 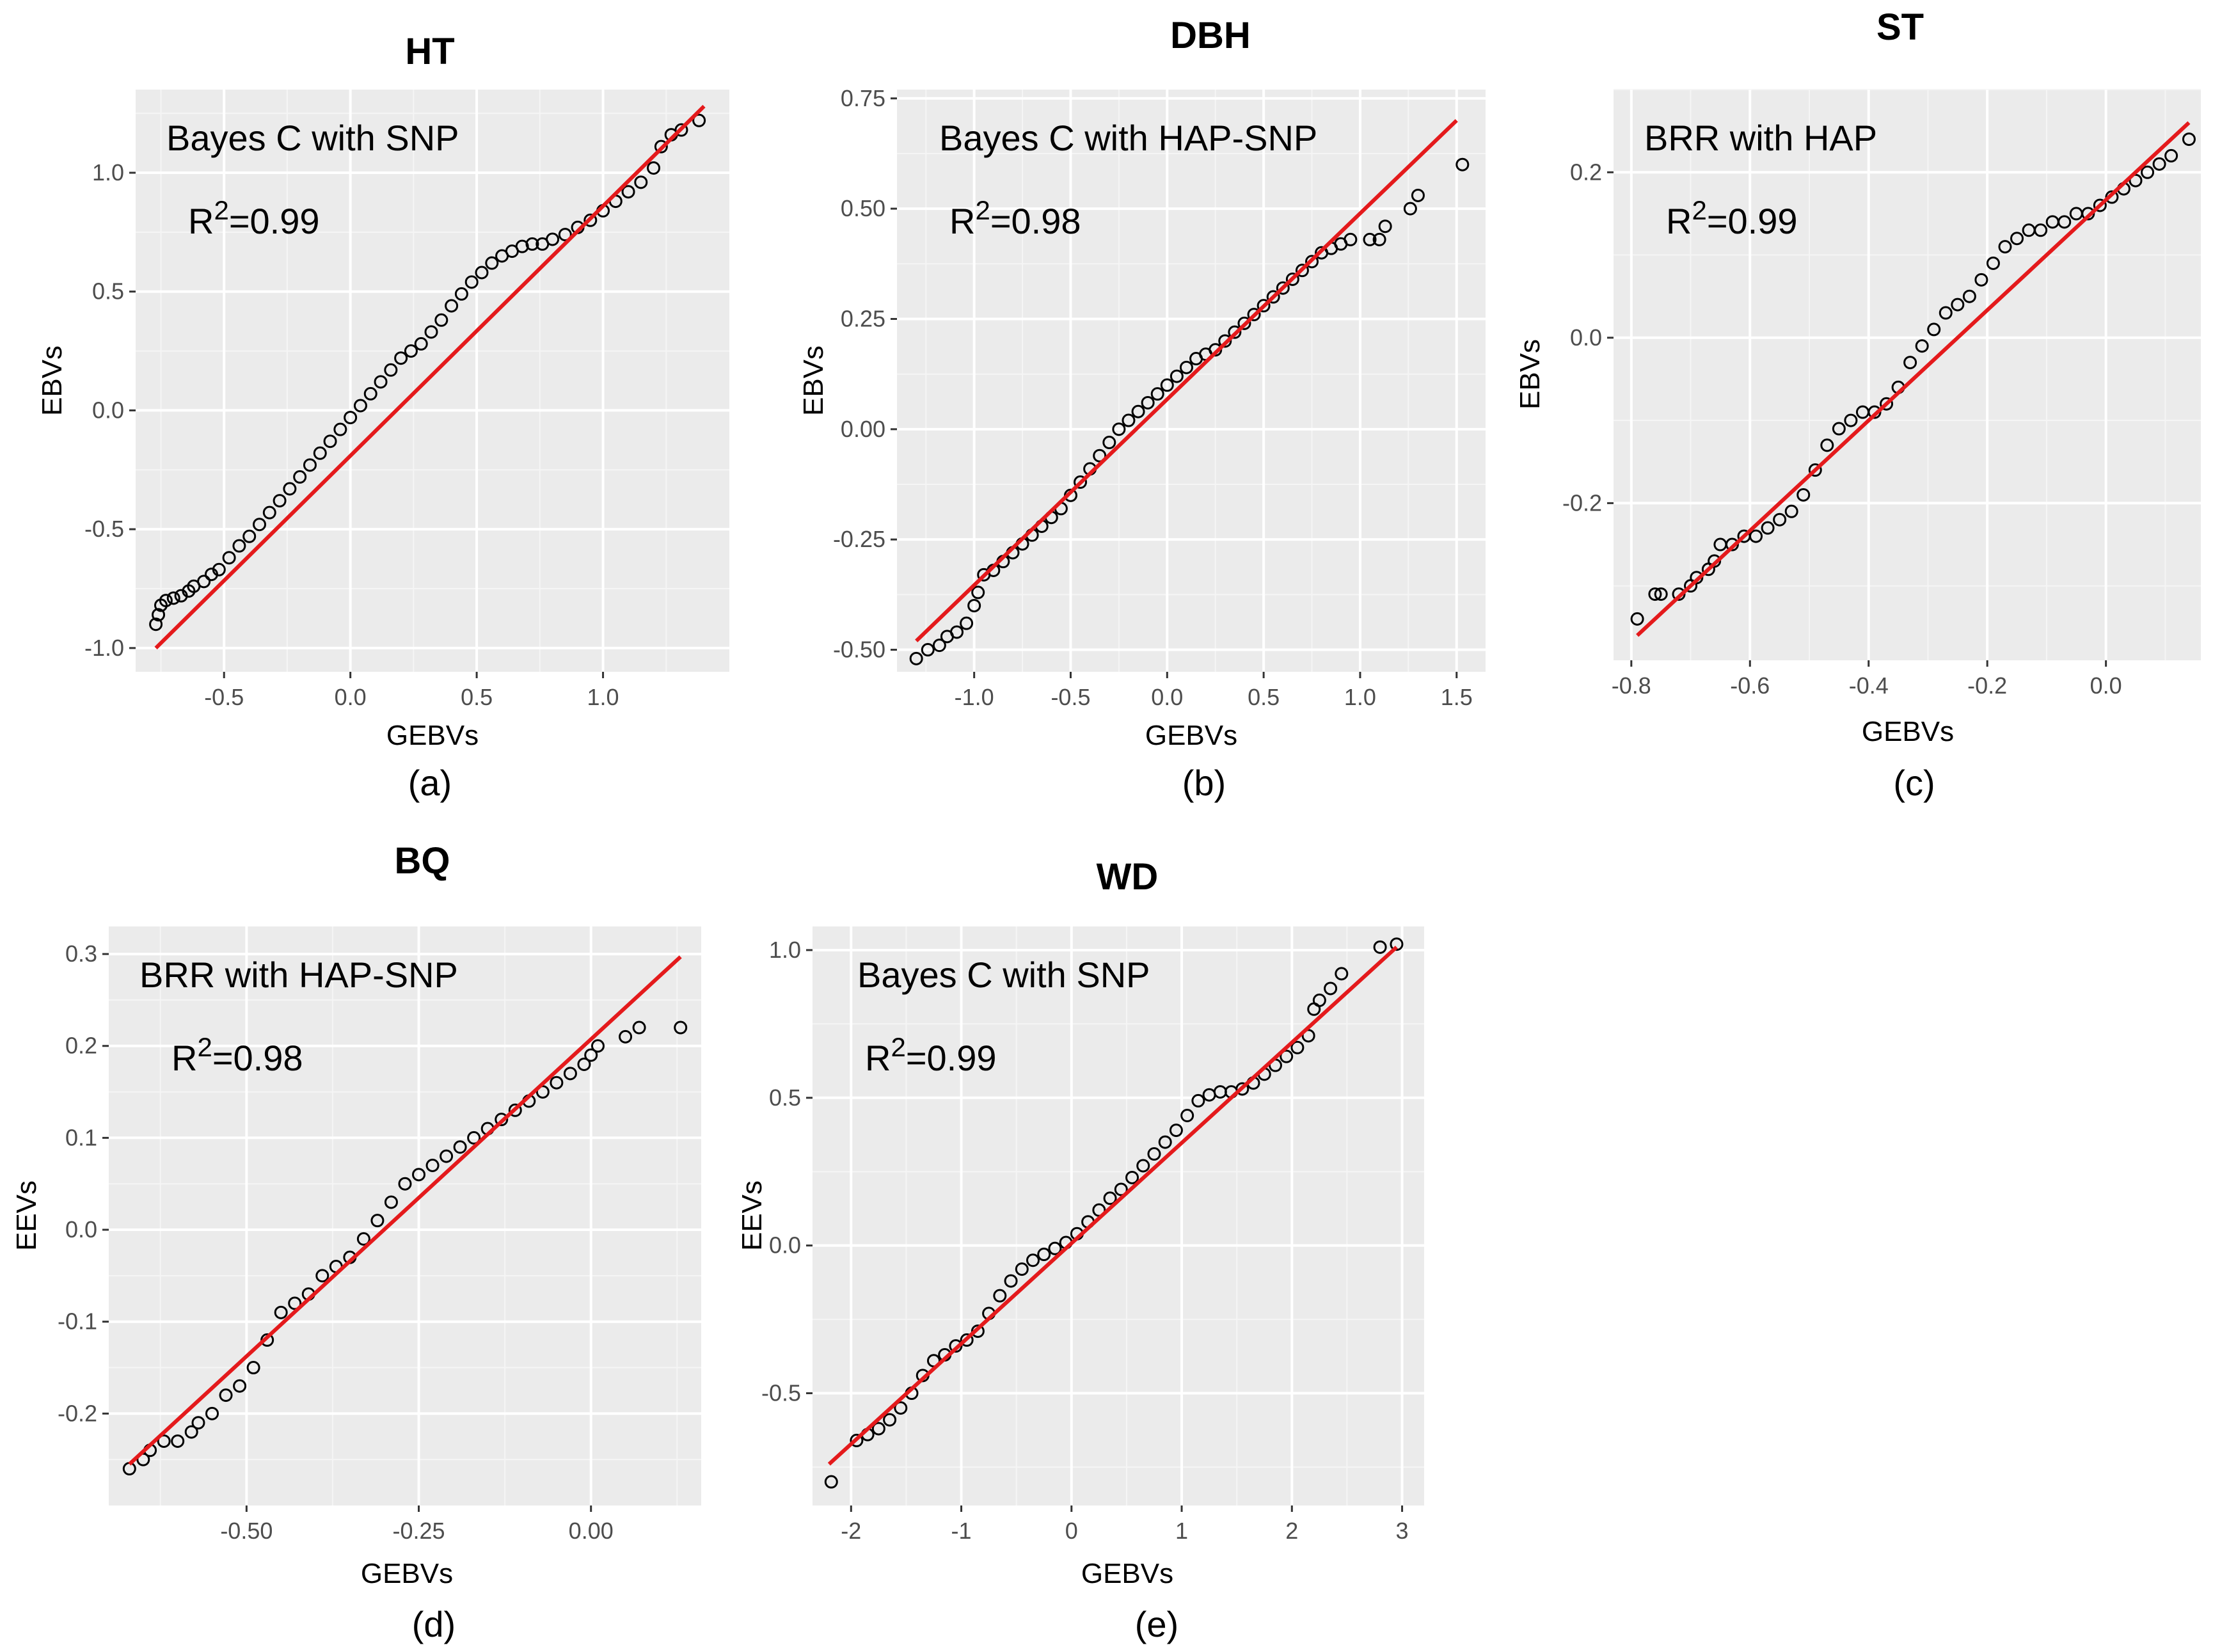 I want to click on y-tick-label: -0.2, so click(x=77, y=1413).